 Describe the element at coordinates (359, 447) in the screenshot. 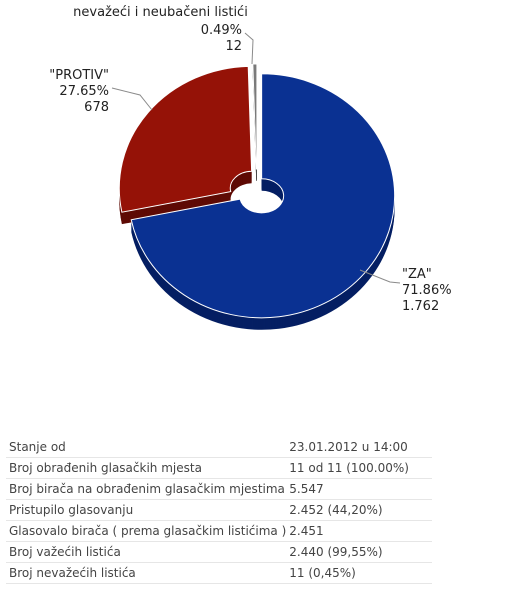

I see `row-value: 23.01.2012 u 14:00` at that location.